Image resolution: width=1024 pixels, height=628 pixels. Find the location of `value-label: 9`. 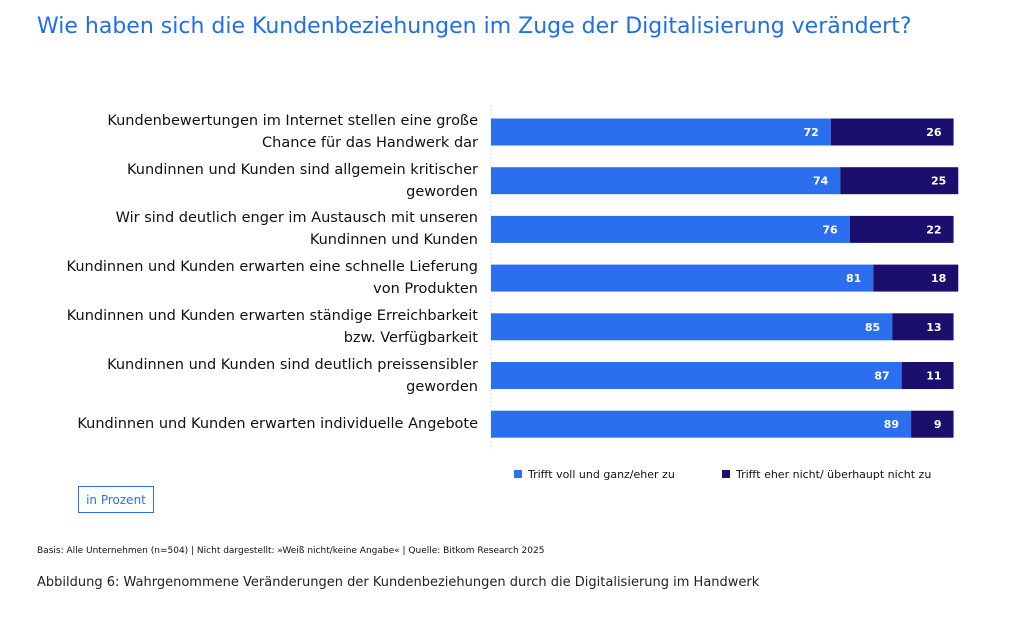

value-label: 9 is located at coordinates (938, 424).